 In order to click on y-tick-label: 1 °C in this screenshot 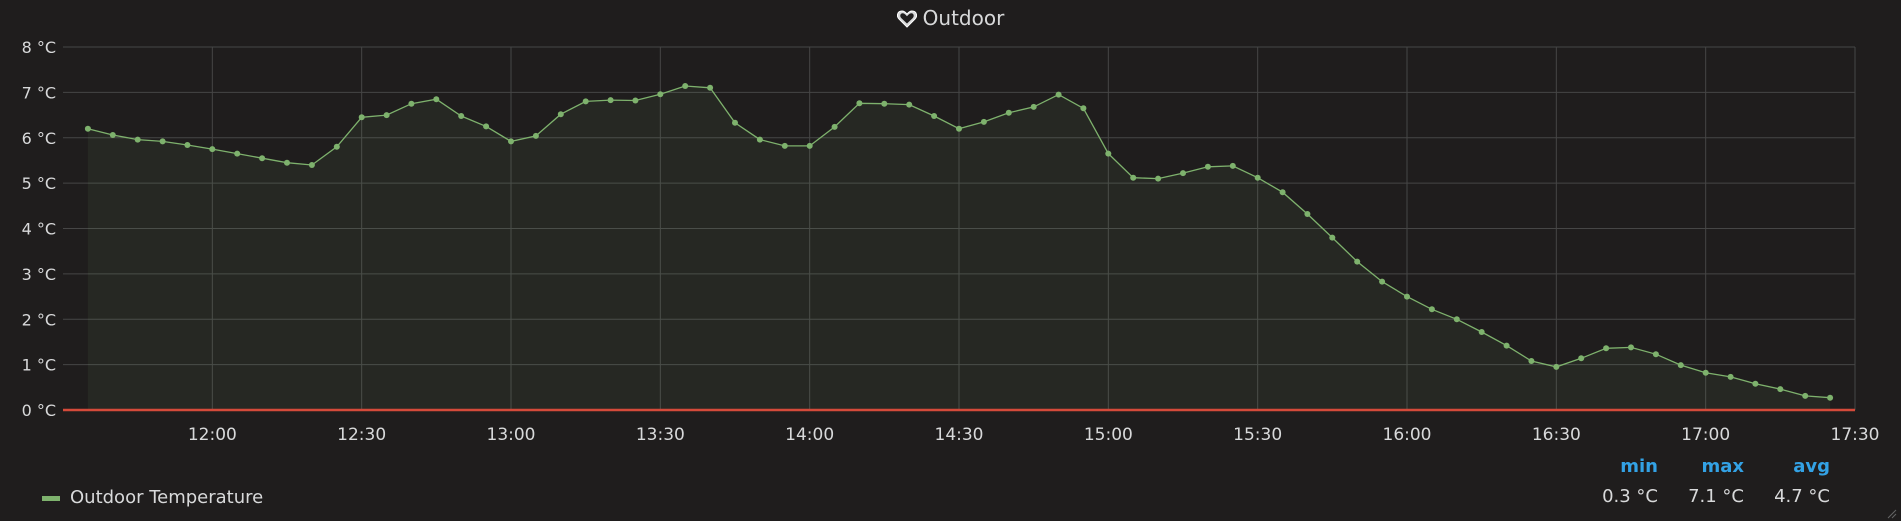, I will do `click(39, 365)`.